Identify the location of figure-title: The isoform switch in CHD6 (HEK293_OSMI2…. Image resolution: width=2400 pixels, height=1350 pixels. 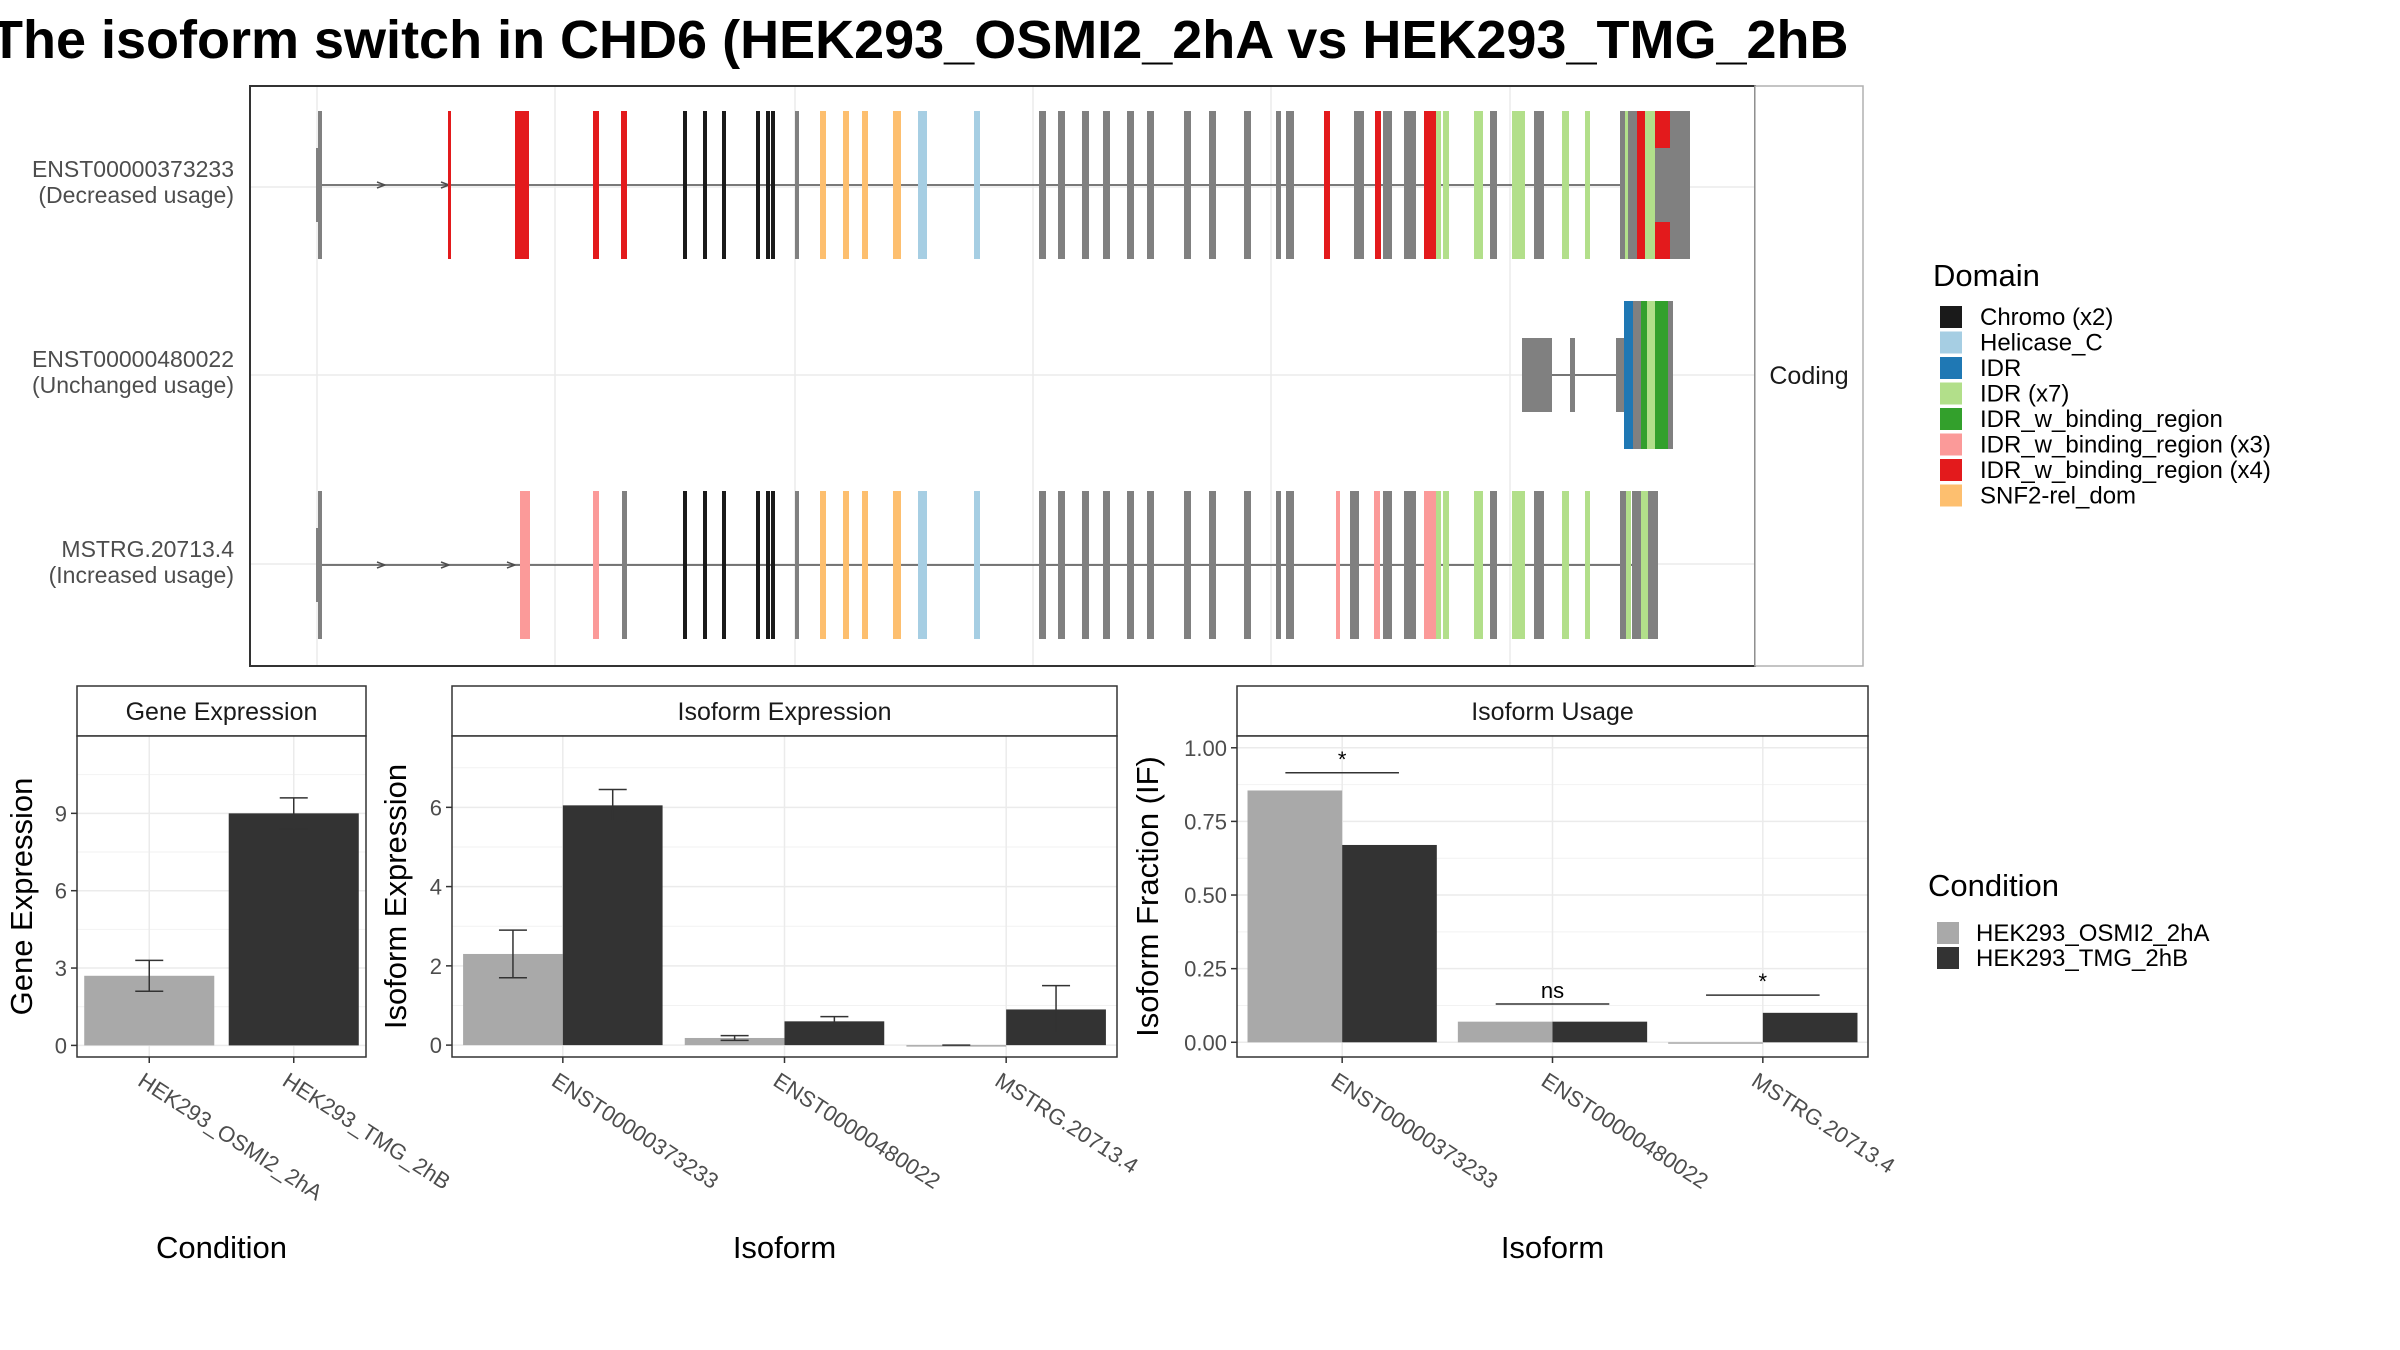
(924, 40).